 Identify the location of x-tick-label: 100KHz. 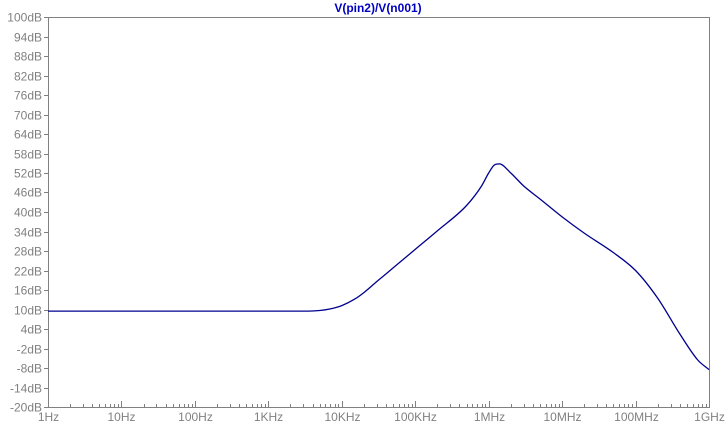
(415, 417).